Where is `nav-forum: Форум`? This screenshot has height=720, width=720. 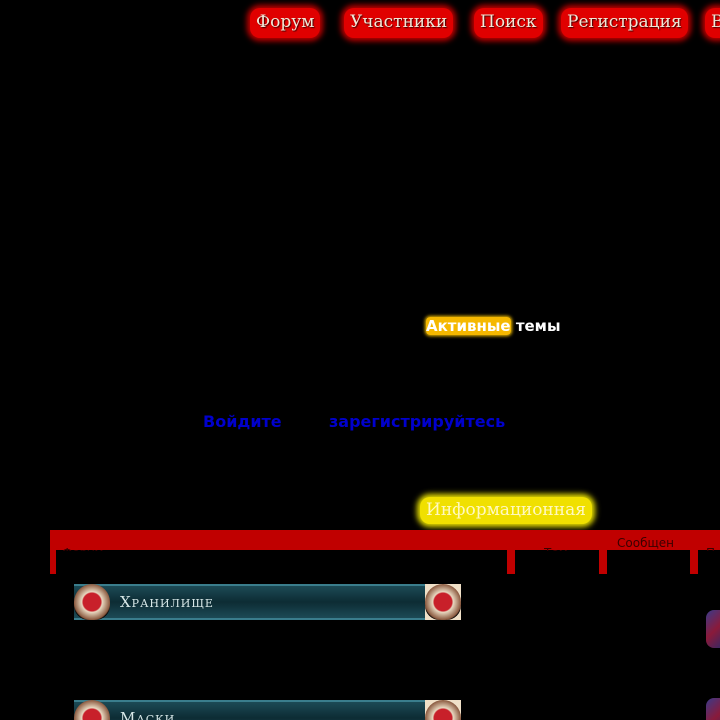 nav-forum: Форум is located at coordinates (285, 23).